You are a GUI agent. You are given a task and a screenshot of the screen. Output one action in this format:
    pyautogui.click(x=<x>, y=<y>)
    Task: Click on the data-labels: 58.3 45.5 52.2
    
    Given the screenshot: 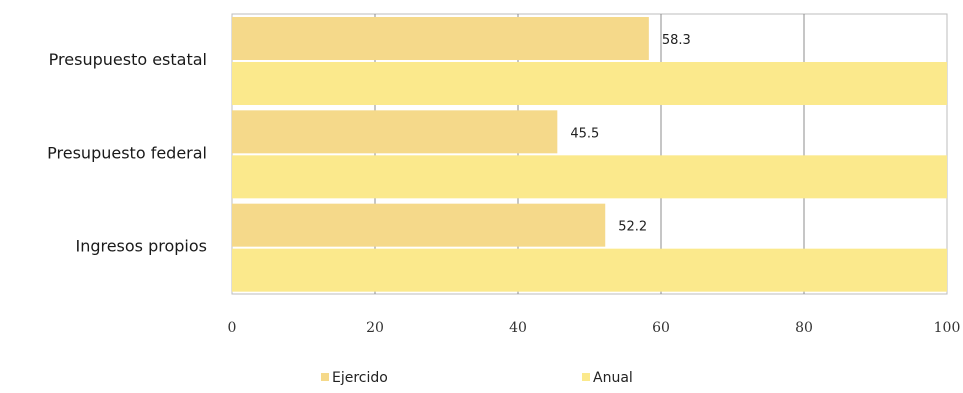 What is the action you would take?
    pyautogui.click(x=630, y=134)
    